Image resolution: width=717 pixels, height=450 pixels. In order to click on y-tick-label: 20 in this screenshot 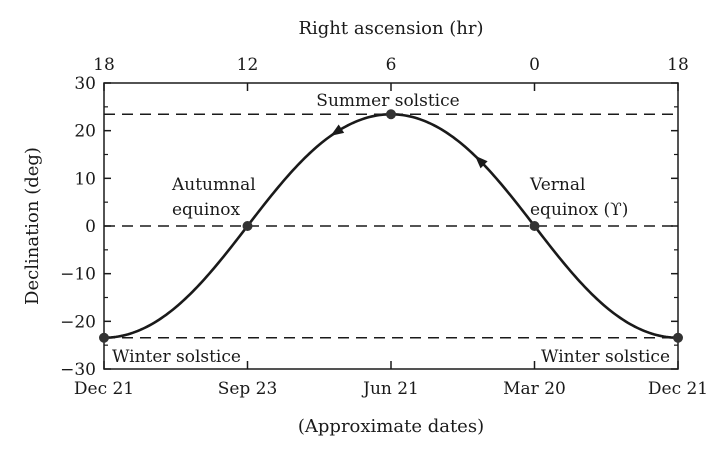, I will do `click(85, 132)`.